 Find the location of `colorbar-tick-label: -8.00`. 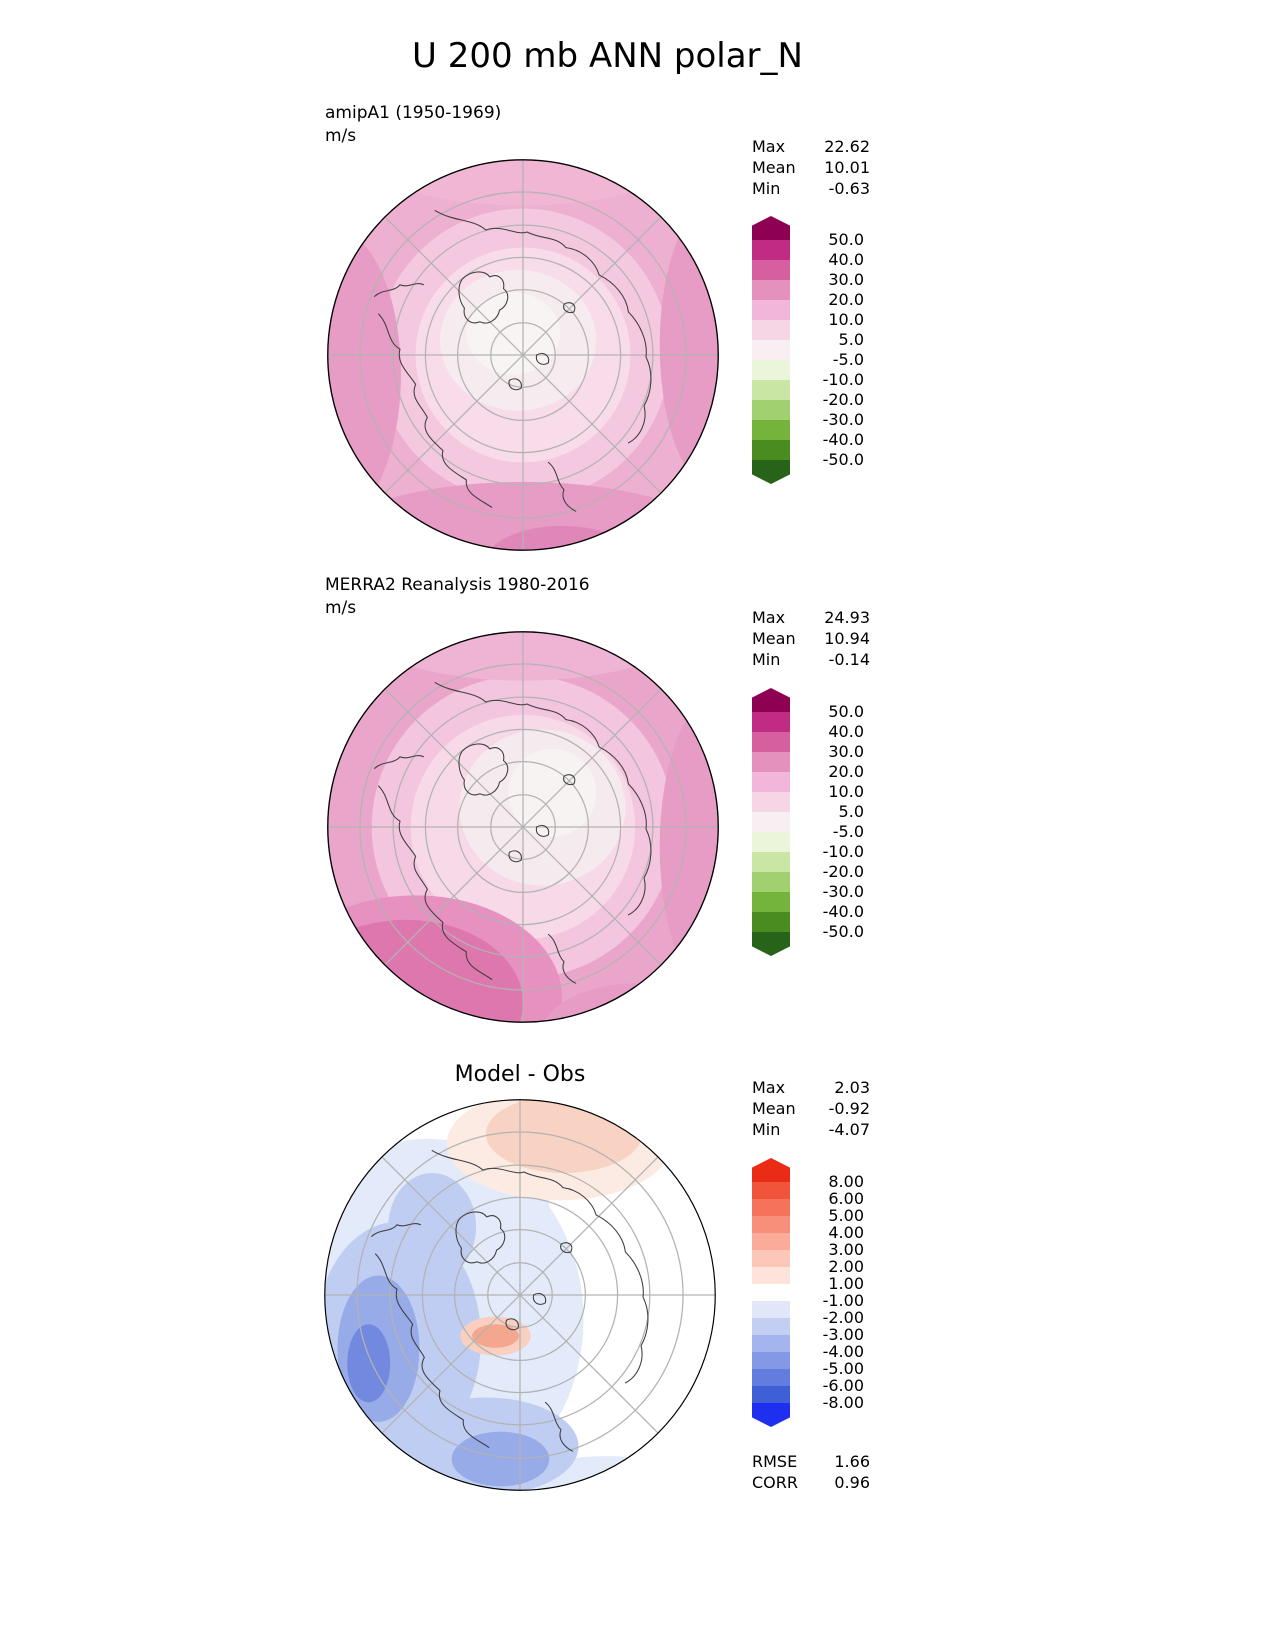

colorbar-tick-label: -8.00 is located at coordinates (843, 1402).